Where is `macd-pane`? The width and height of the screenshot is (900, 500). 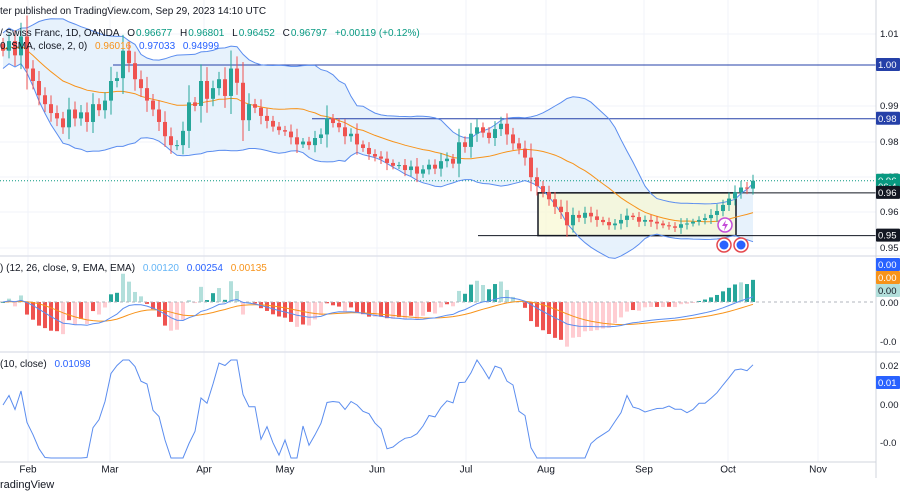
macd-pane is located at coordinates (438, 310).